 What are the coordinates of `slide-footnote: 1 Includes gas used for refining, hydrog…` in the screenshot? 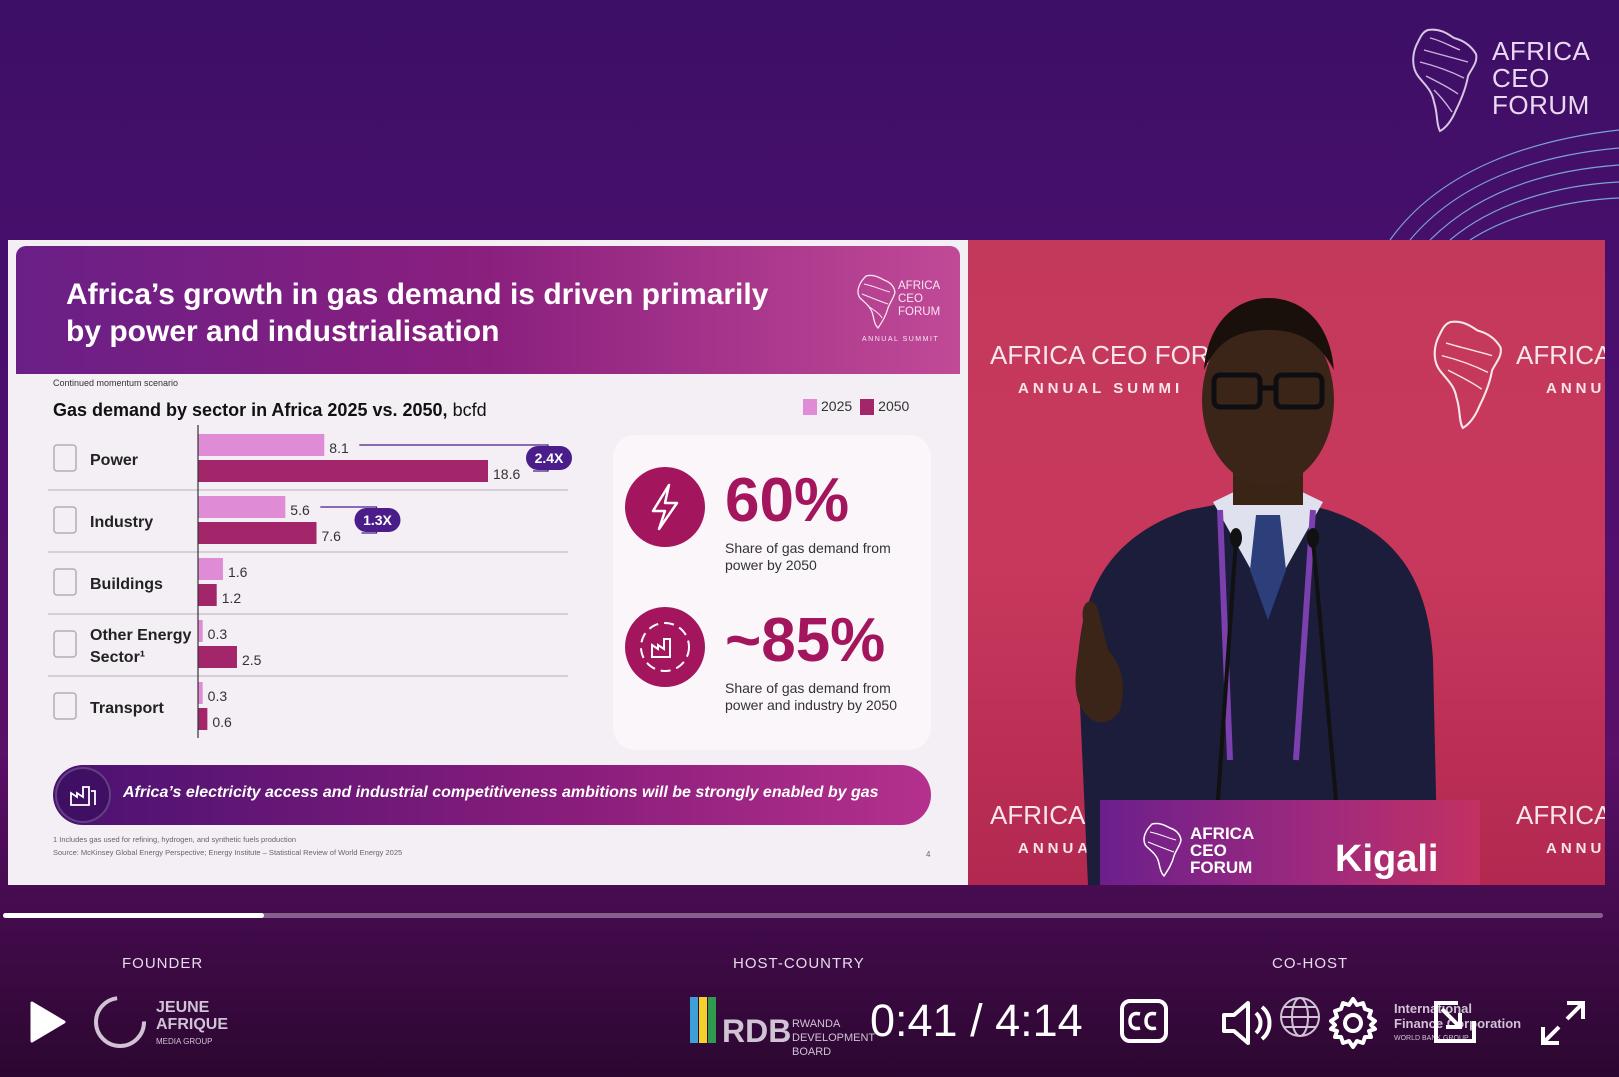 It's located at (228, 846).